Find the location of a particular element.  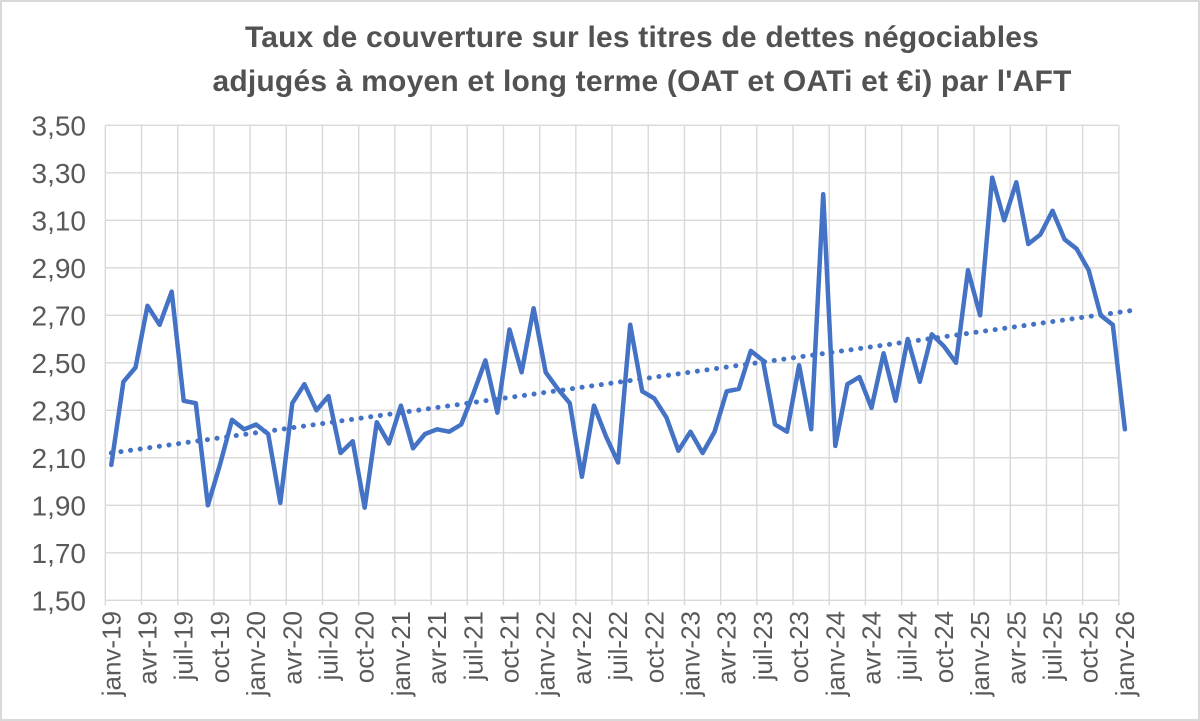

y-axis-label: 3,30 is located at coordinates (59, 173).